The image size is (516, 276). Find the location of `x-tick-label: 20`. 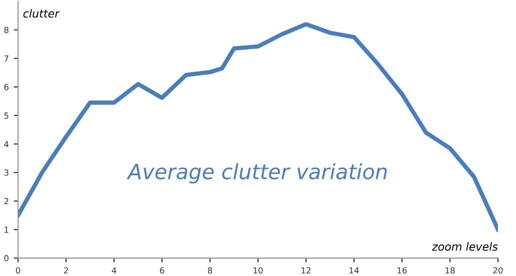

x-tick-label: 20 is located at coordinates (498, 270).